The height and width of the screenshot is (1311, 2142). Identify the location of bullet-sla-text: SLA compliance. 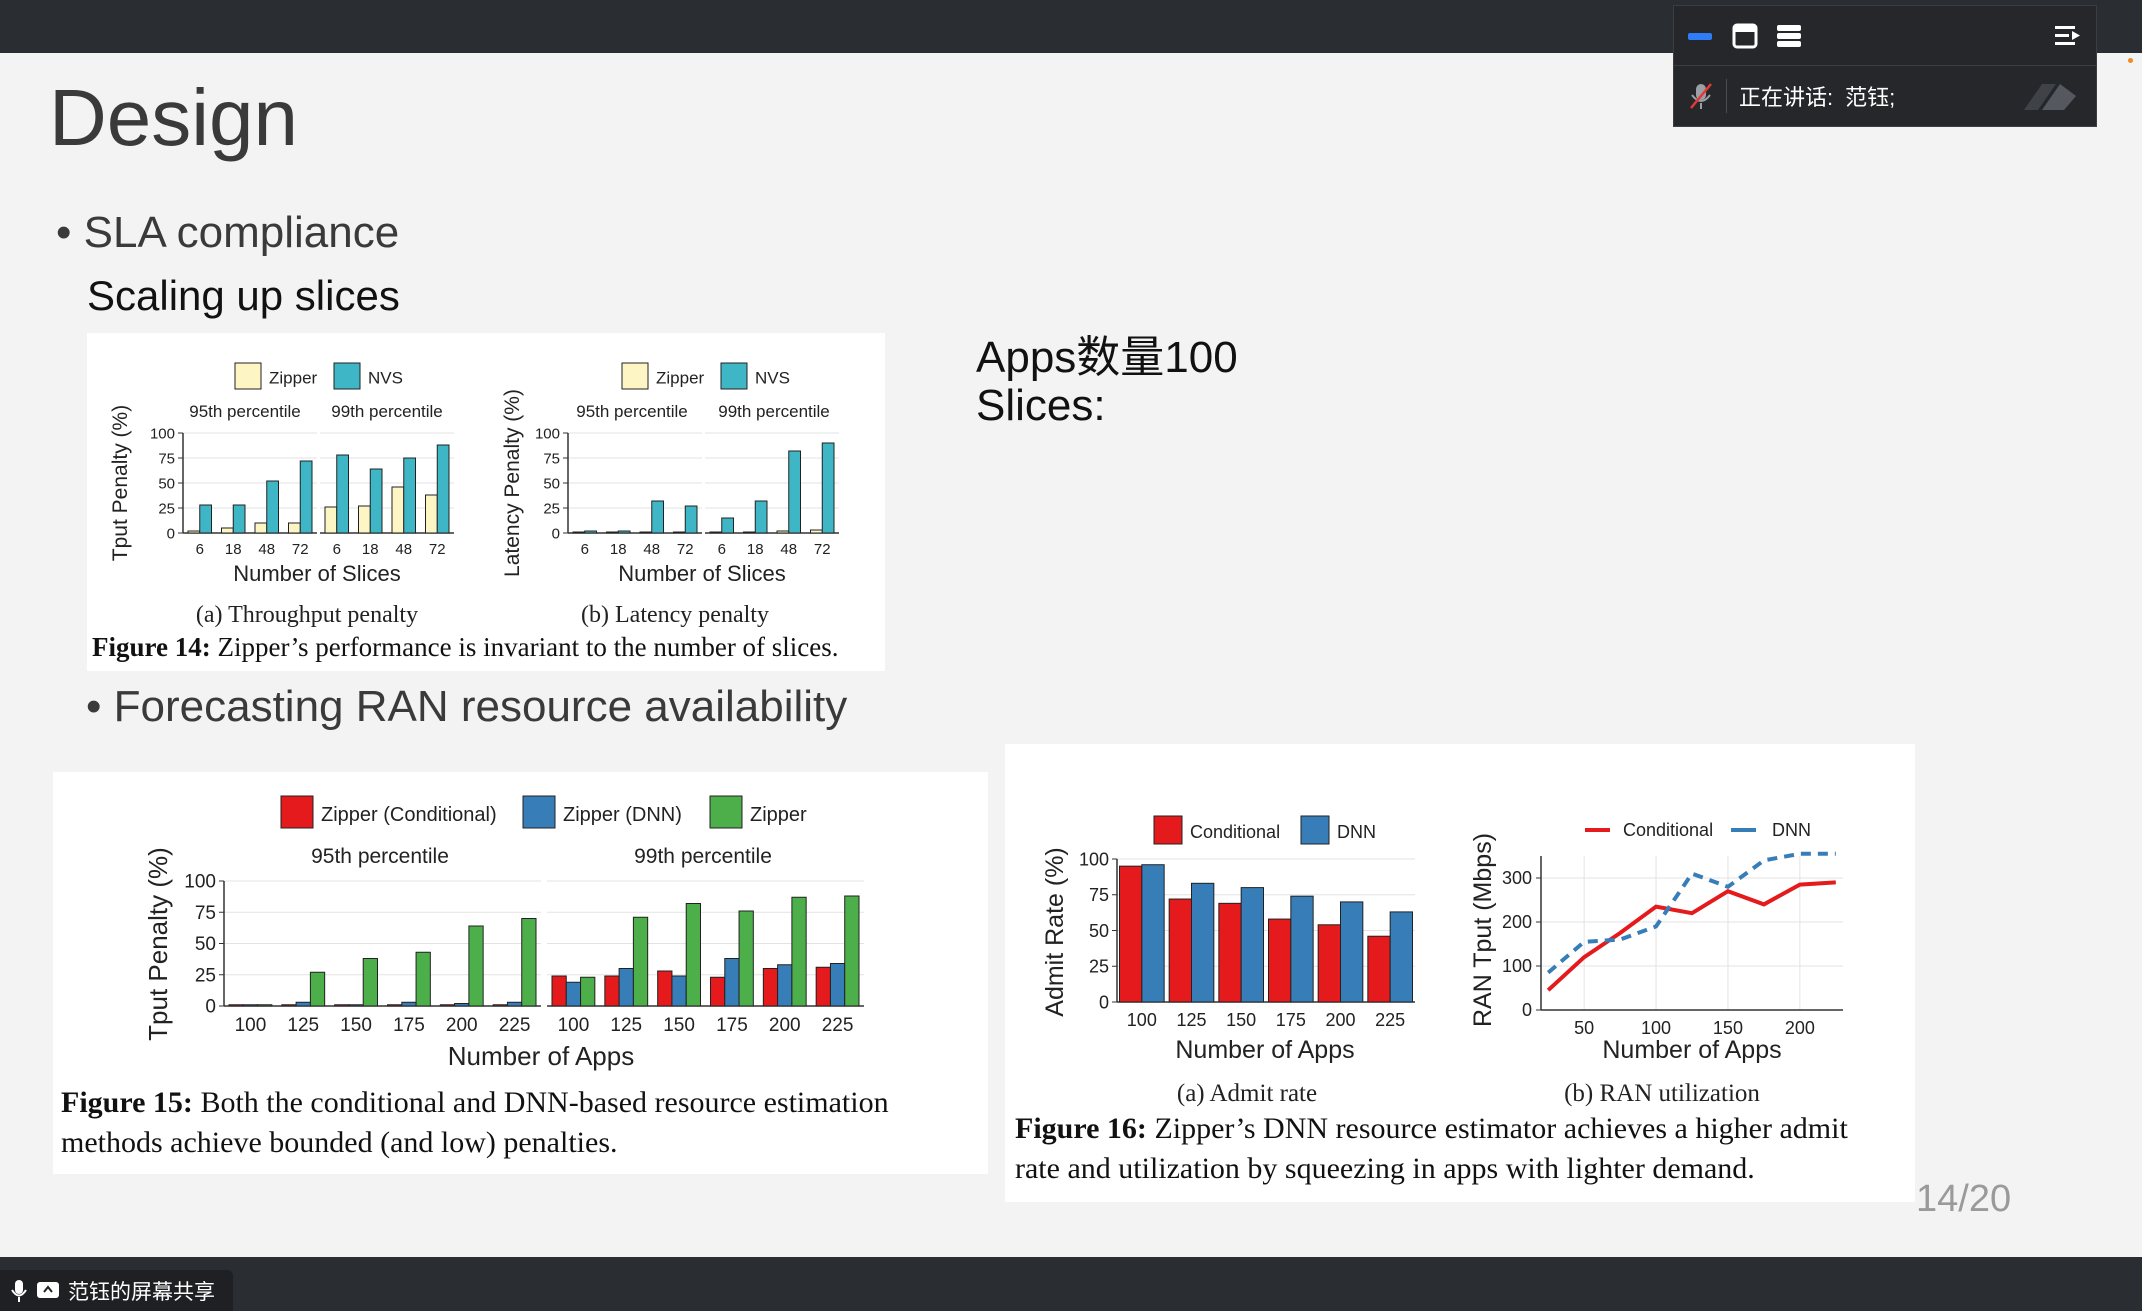
(241, 232).